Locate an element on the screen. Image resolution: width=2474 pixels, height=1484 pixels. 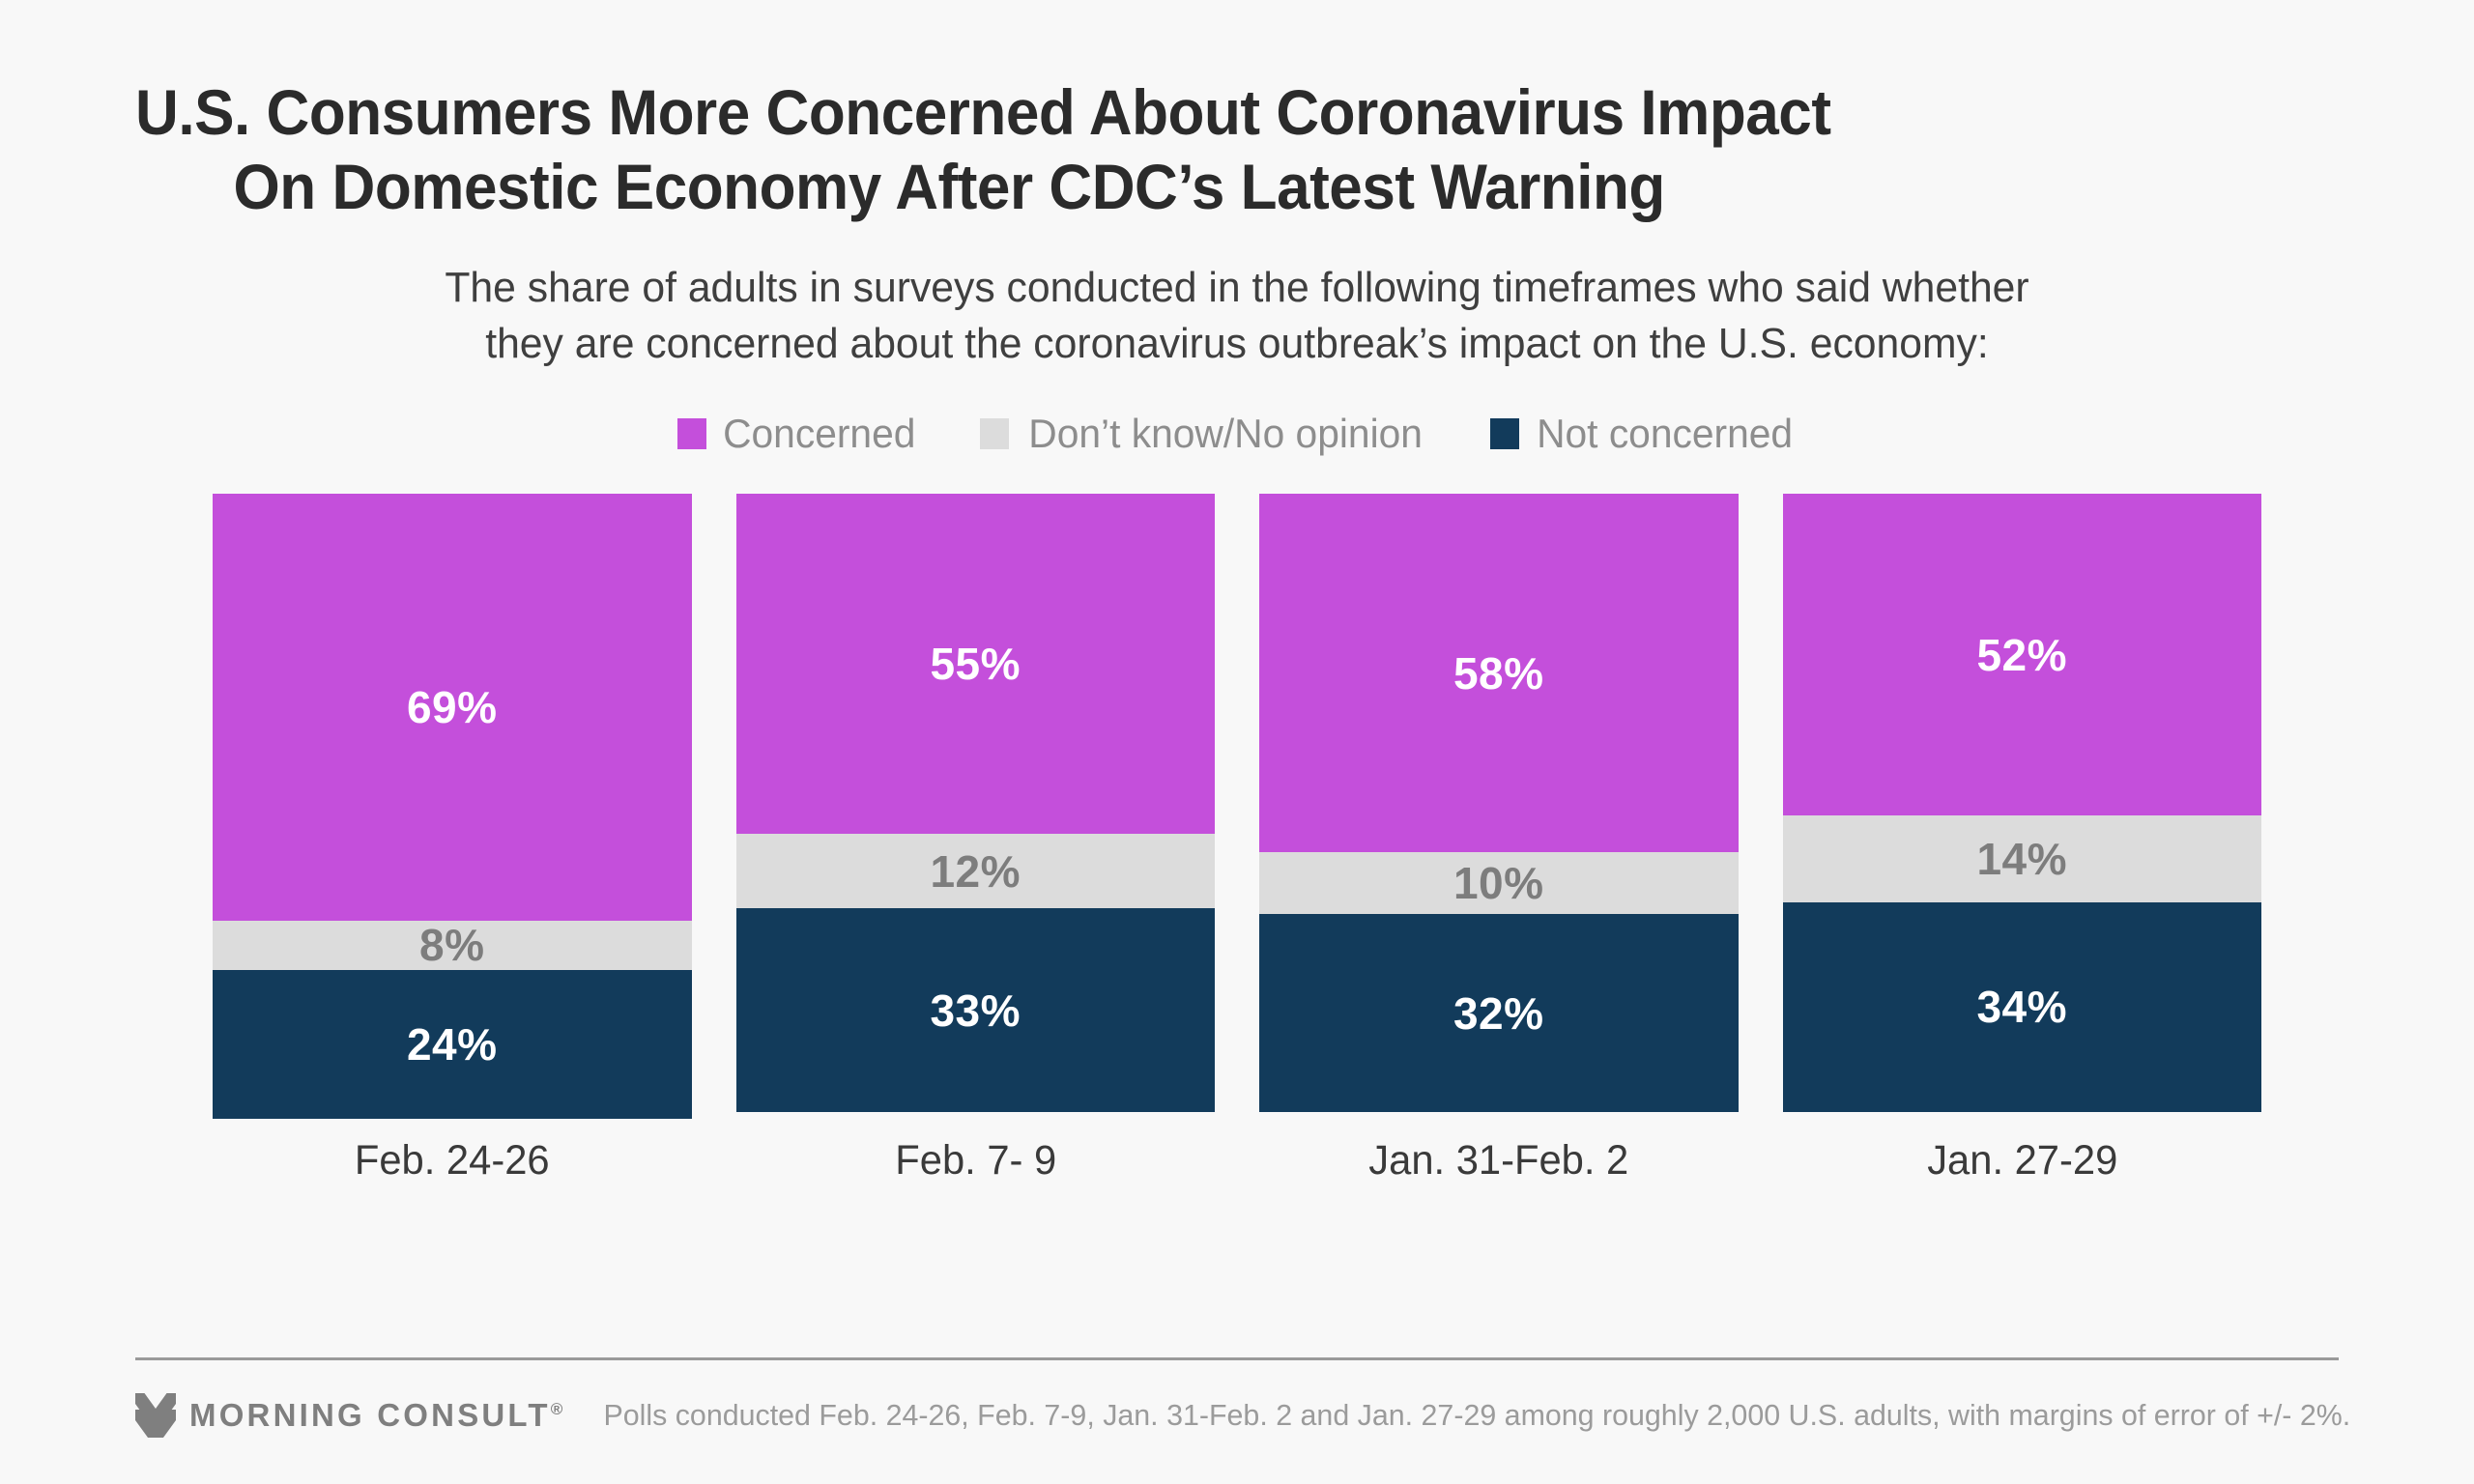
morning-consult-wordmark: MORNING CONSULT® is located at coordinates (375, 1415).